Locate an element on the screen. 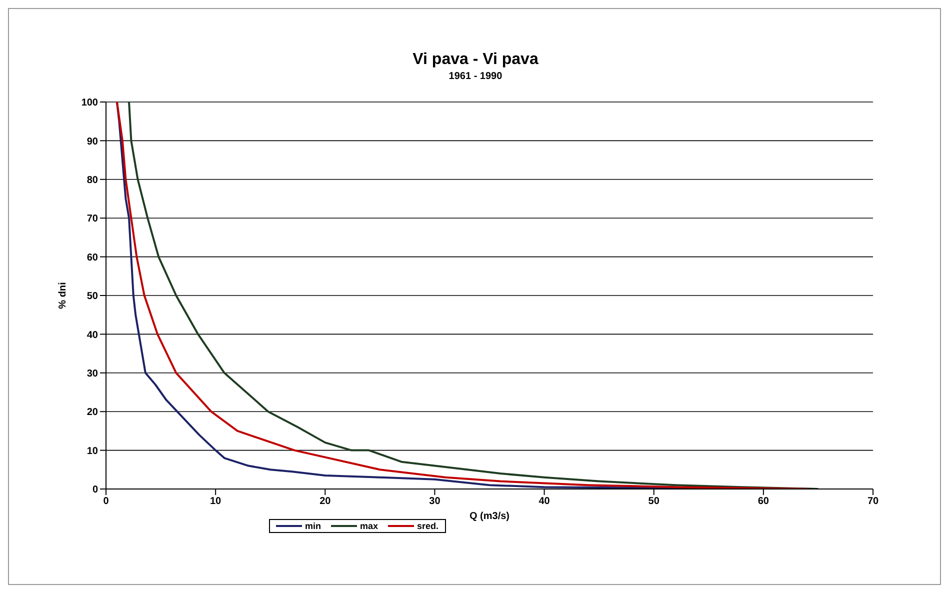 This screenshot has height=593, width=949. legend-label: min is located at coordinates (313, 526).